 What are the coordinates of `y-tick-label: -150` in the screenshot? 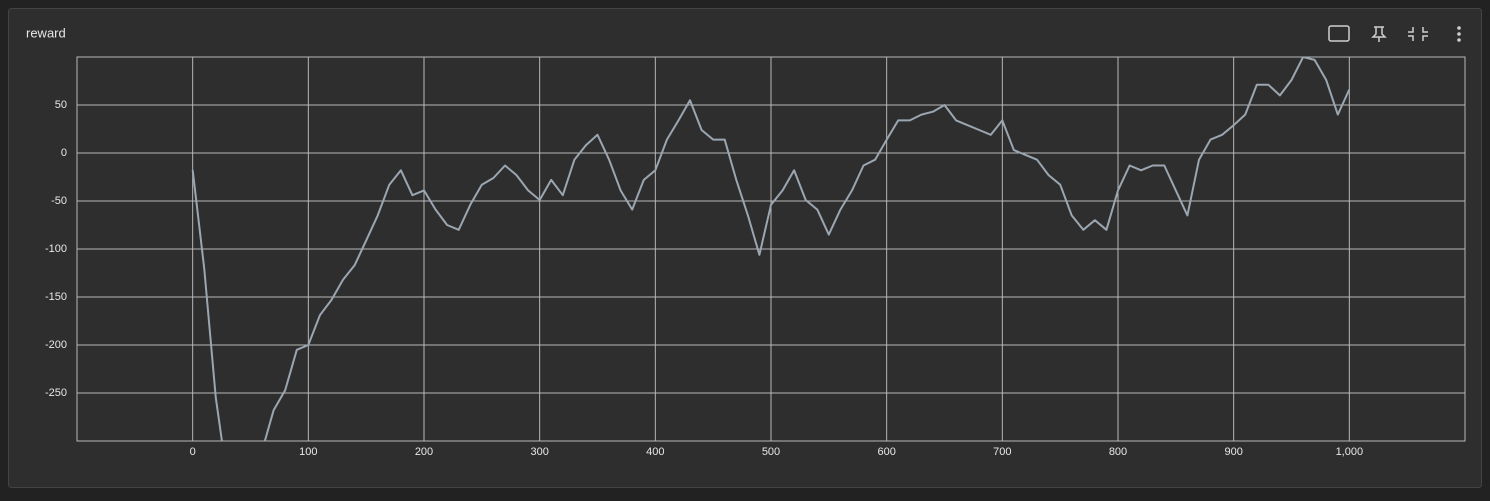 It's located at (56, 297).